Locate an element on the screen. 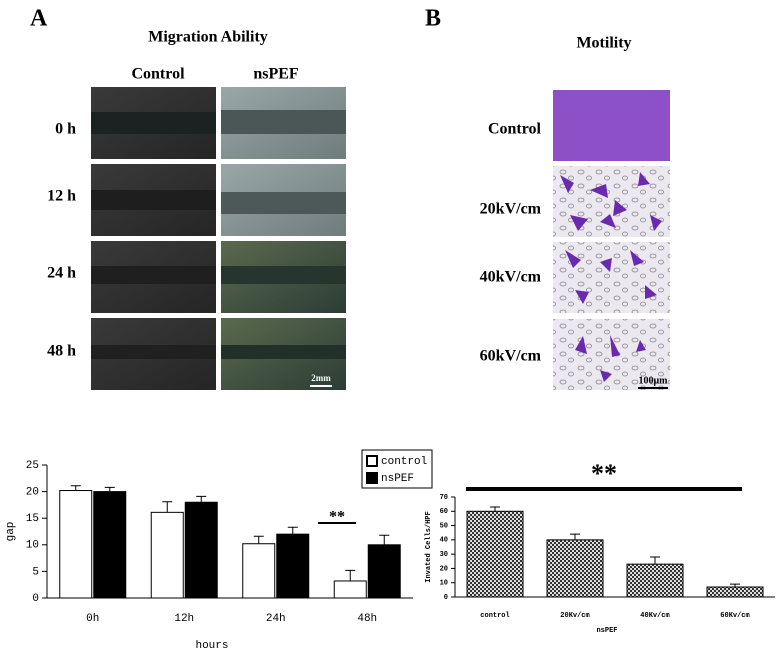  x-tick-label: 12h is located at coordinates (184, 619).